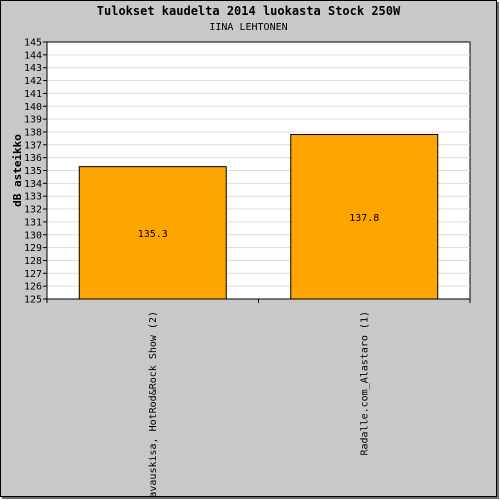  What do you see at coordinates (33, 210) in the screenshot?
I see `y-tick-label: 132` at bounding box center [33, 210].